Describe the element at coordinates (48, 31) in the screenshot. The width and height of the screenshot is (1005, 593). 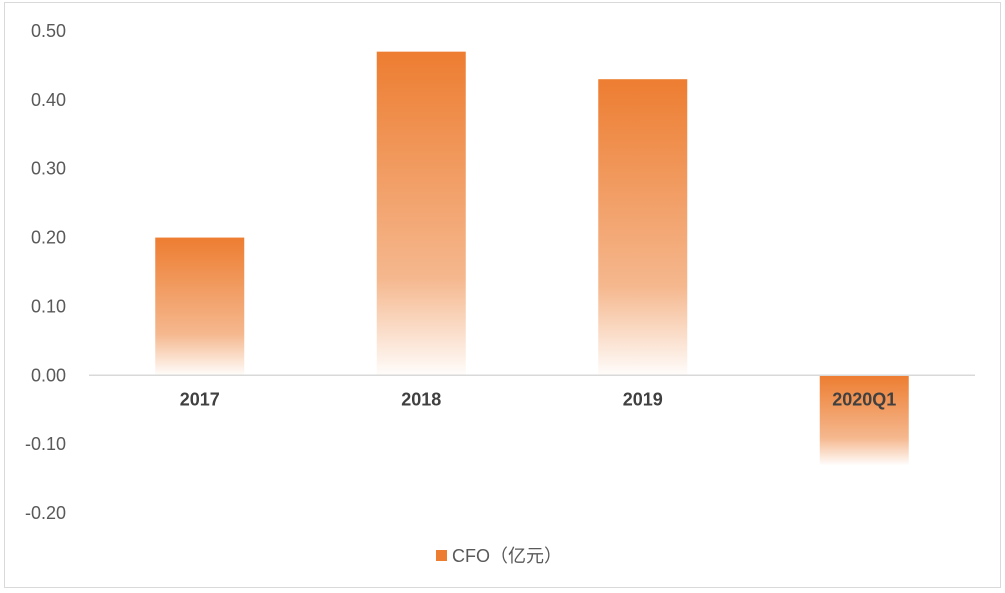
I see `y-tick-label: 0.50` at that location.